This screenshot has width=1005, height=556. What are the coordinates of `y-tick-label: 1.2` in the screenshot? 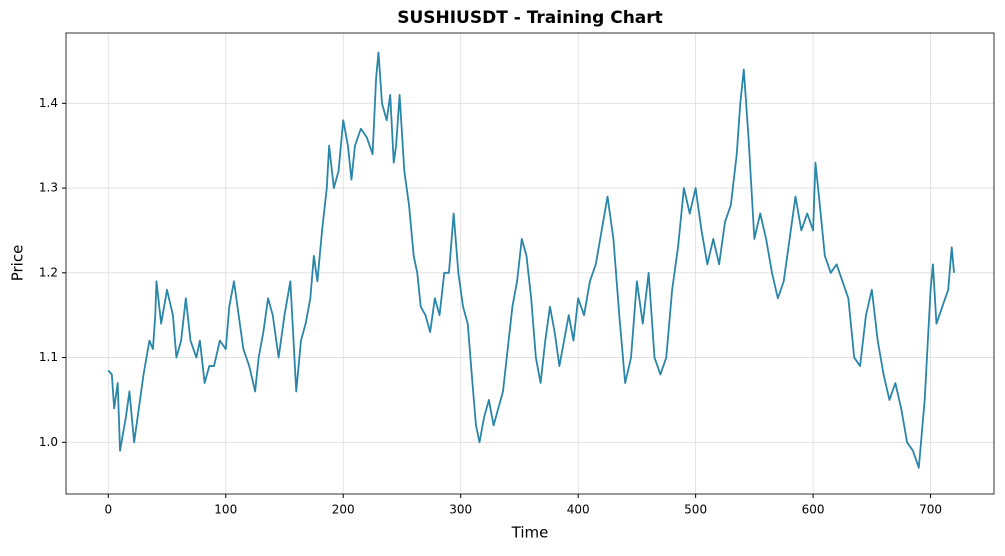 It's located at (48, 272).